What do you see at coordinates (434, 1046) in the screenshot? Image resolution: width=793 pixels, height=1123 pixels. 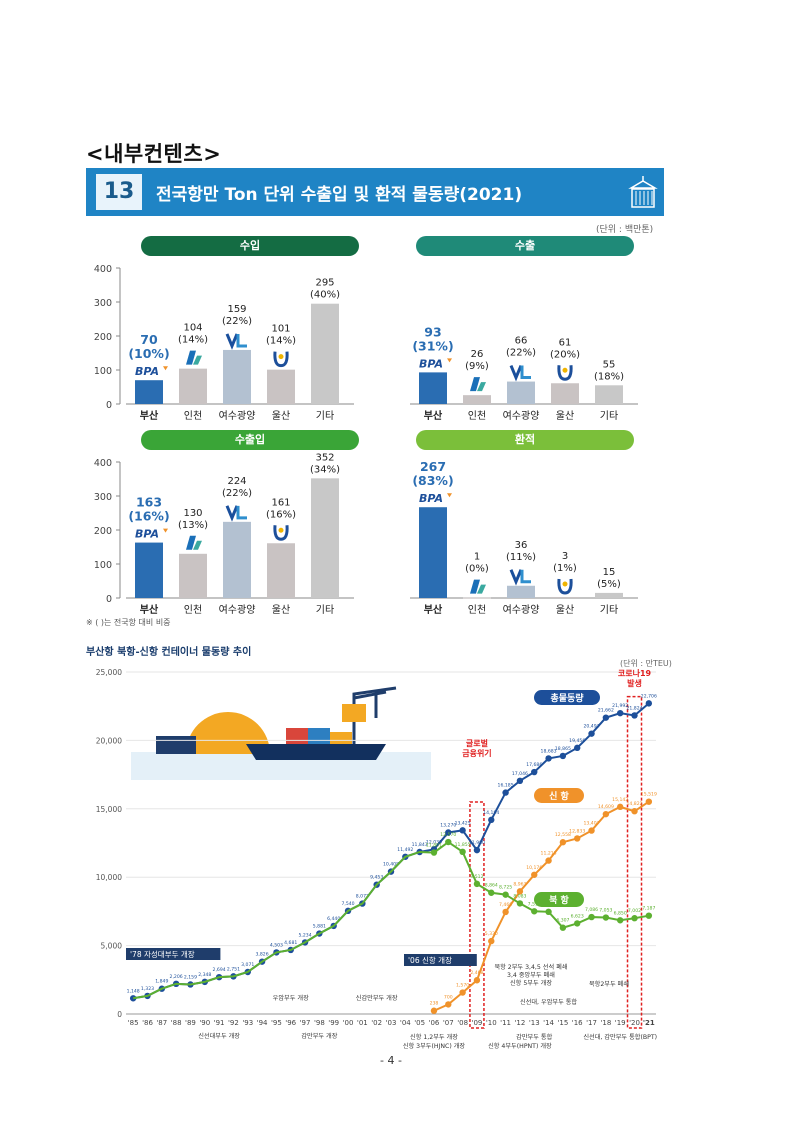 I see `annotation-2006-c: 신항 3부두(HJNC) 개장` at bounding box center [434, 1046].